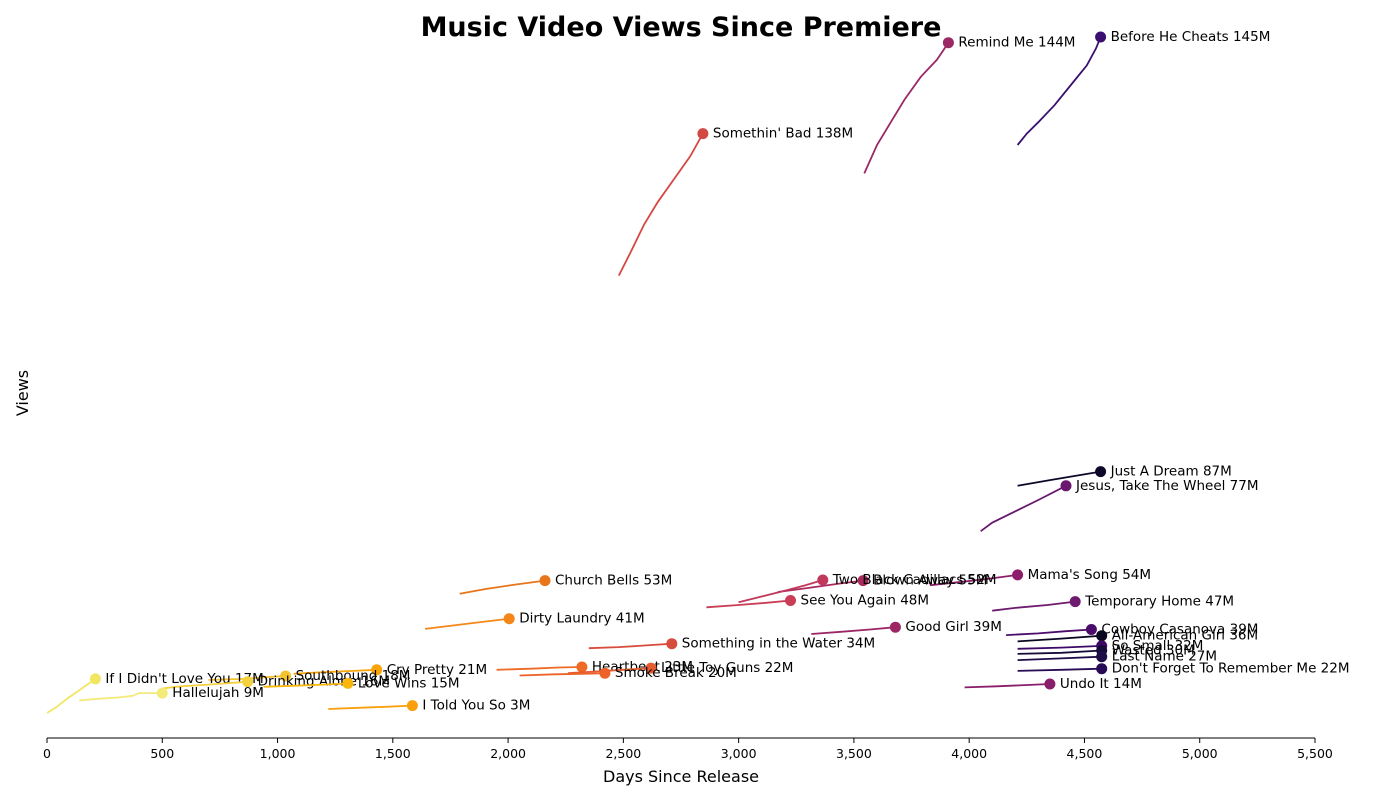 The image size is (1400, 800). What do you see at coordinates (1315, 753) in the screenshot?
I see `x-tick-label: 5,500` at bounding box center [1315, 753].